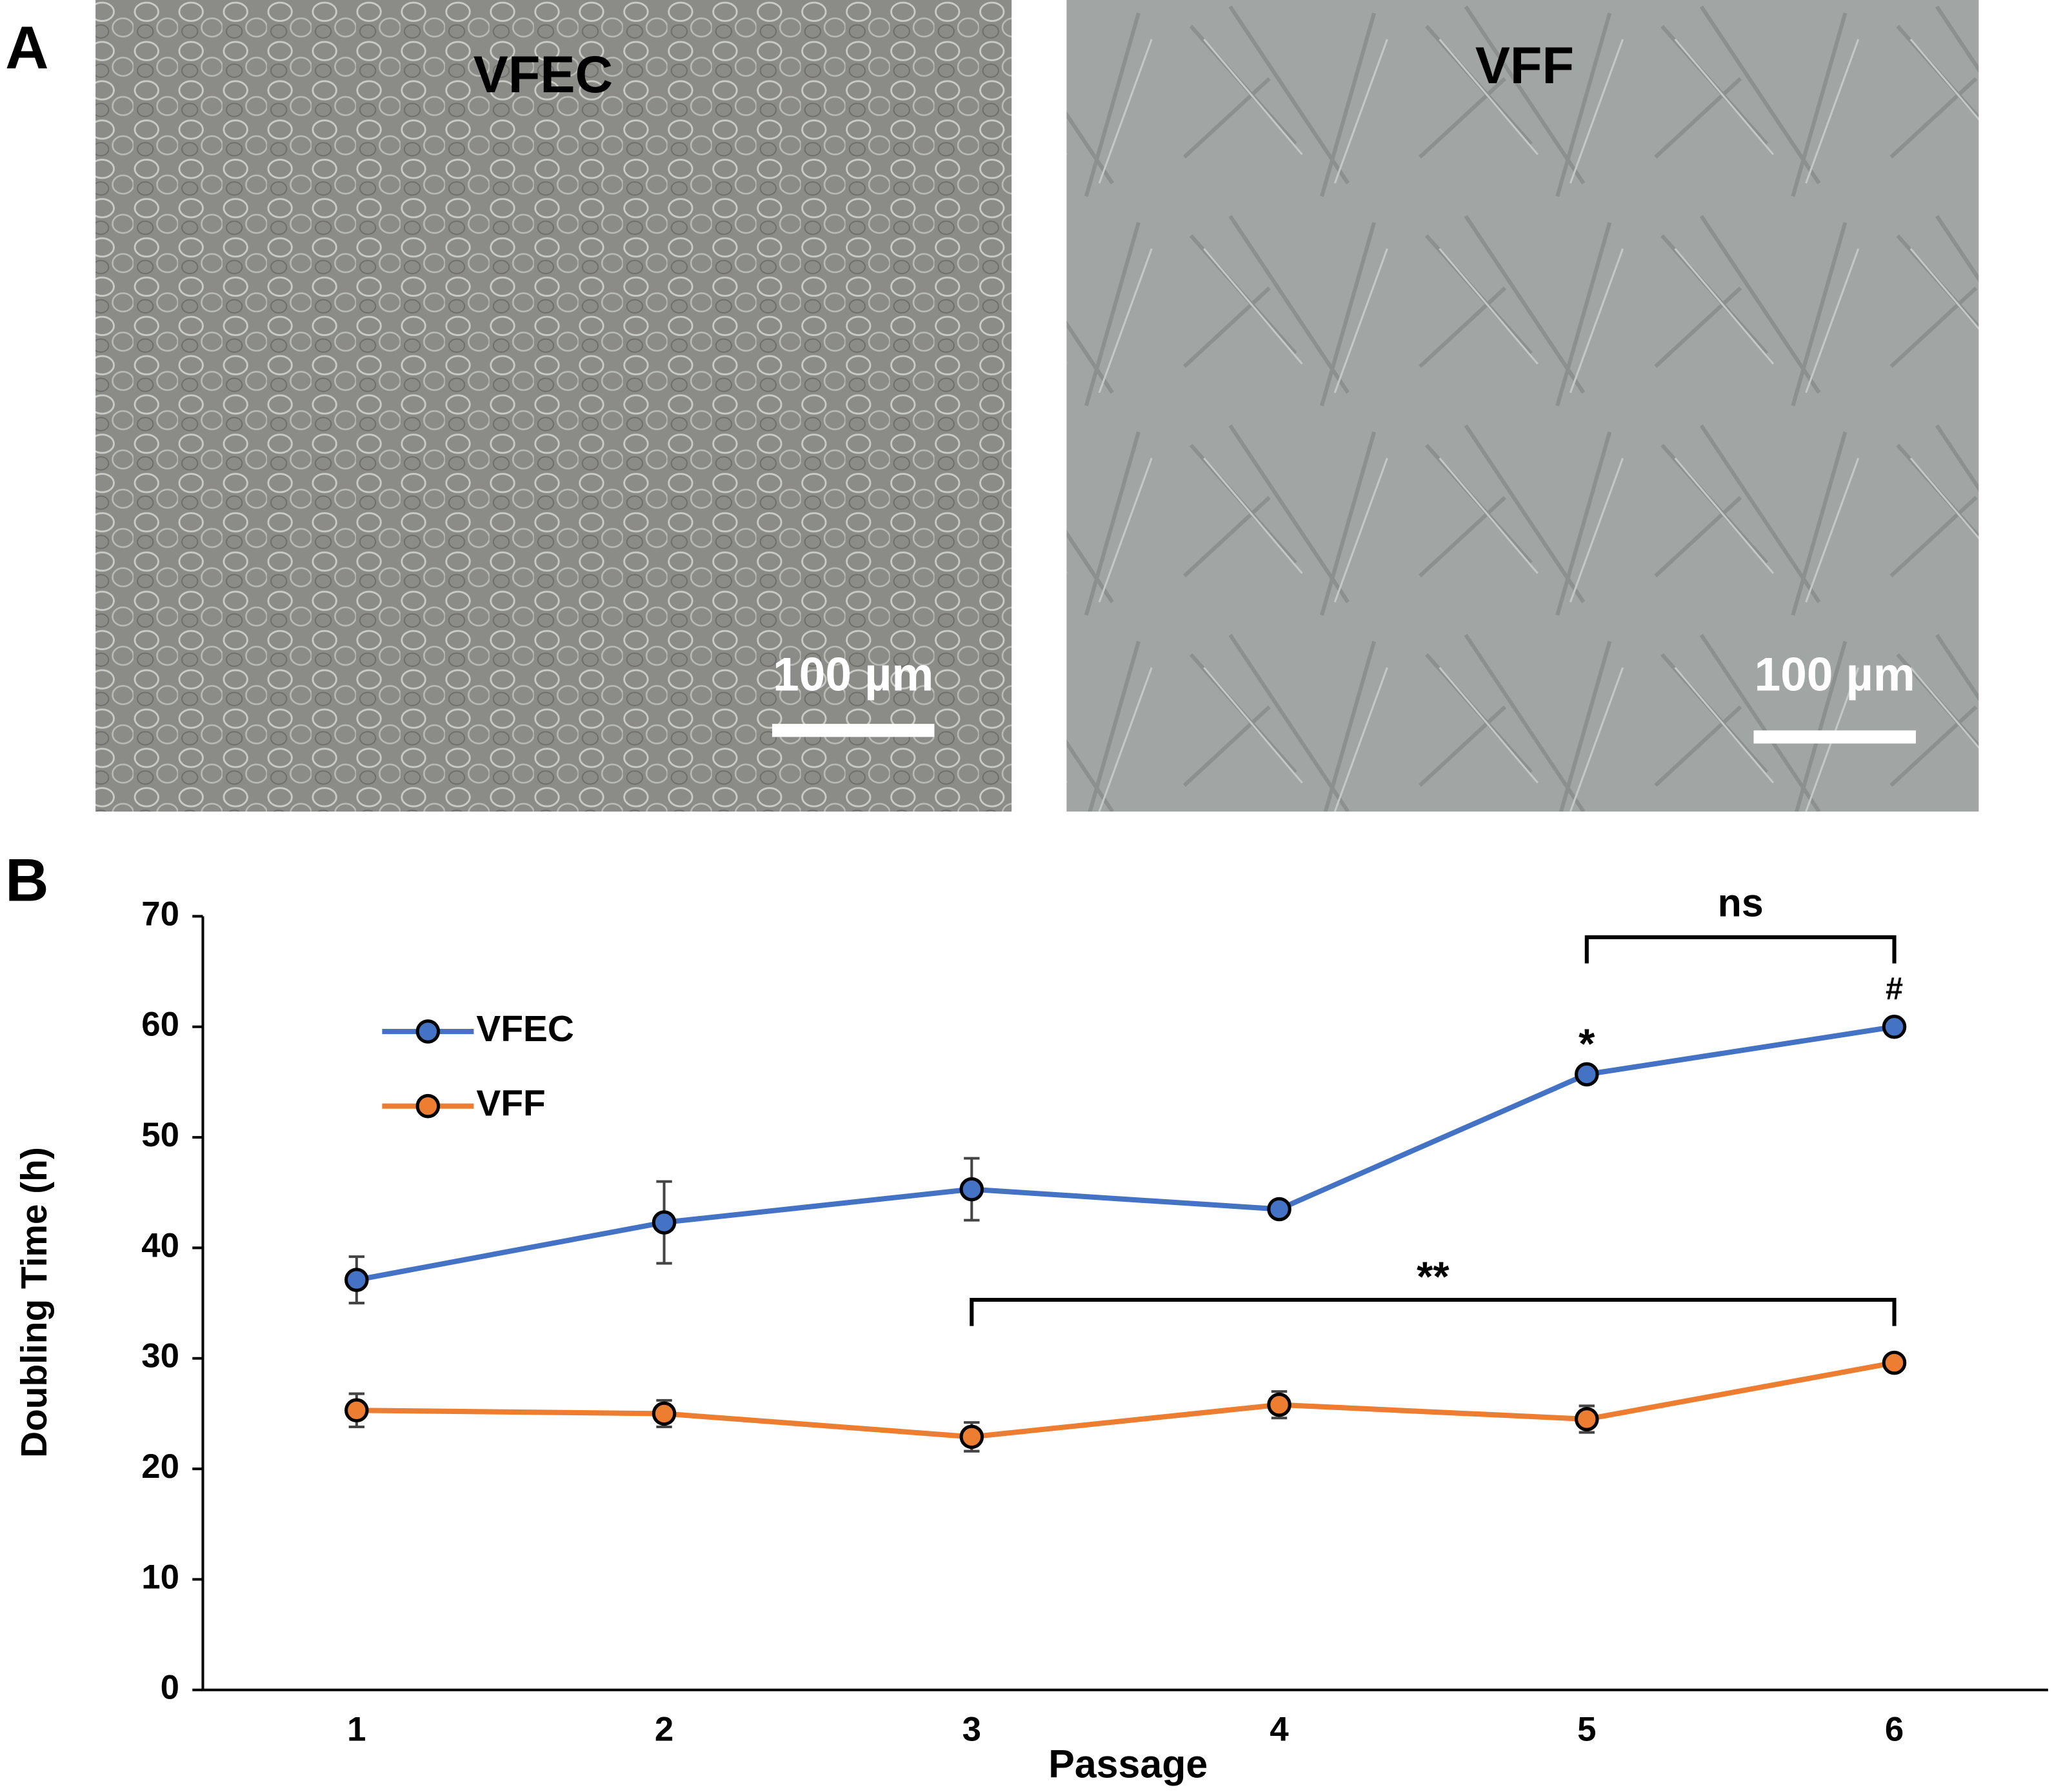 This screenshot has height=1792, width=2052. Describe the element at coordinates (160, 1135) in the screenshot. I see `y-tick-label: 50` at that location.